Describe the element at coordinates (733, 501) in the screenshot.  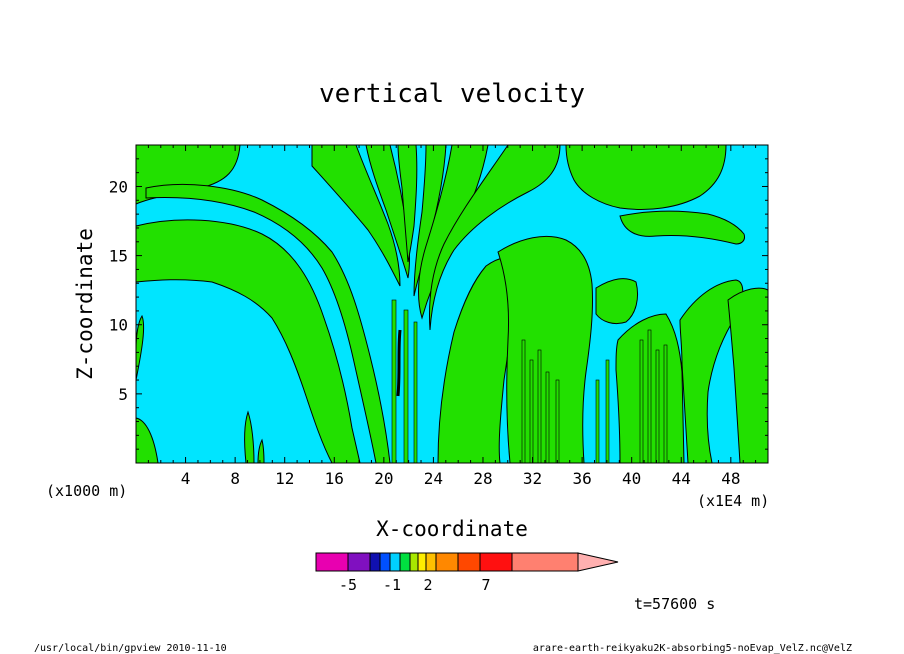
I see `x-axis-unit: (x1E4 m)` at that location.